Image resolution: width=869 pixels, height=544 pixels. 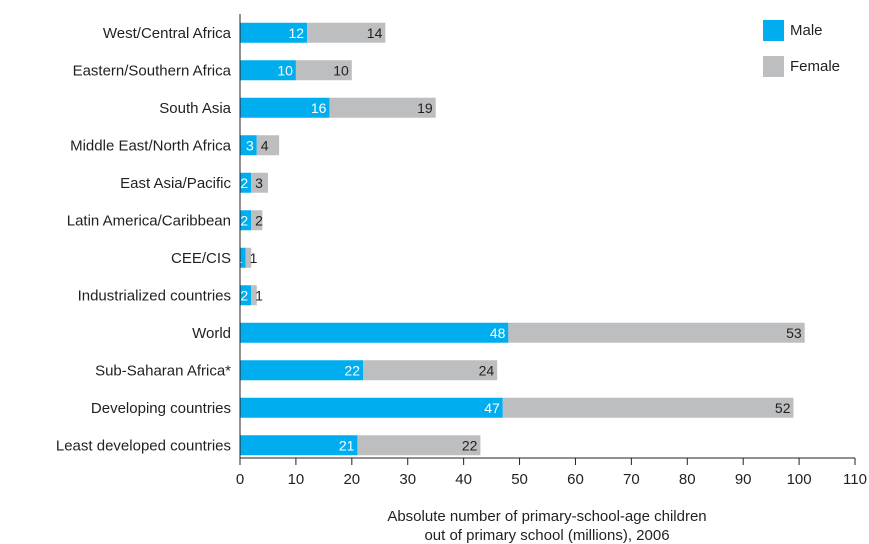 What do you see at coordinates (254, 295) in the screenshot?
I see `bar-female-industrialized-countries` at bounding box center [254, 295].